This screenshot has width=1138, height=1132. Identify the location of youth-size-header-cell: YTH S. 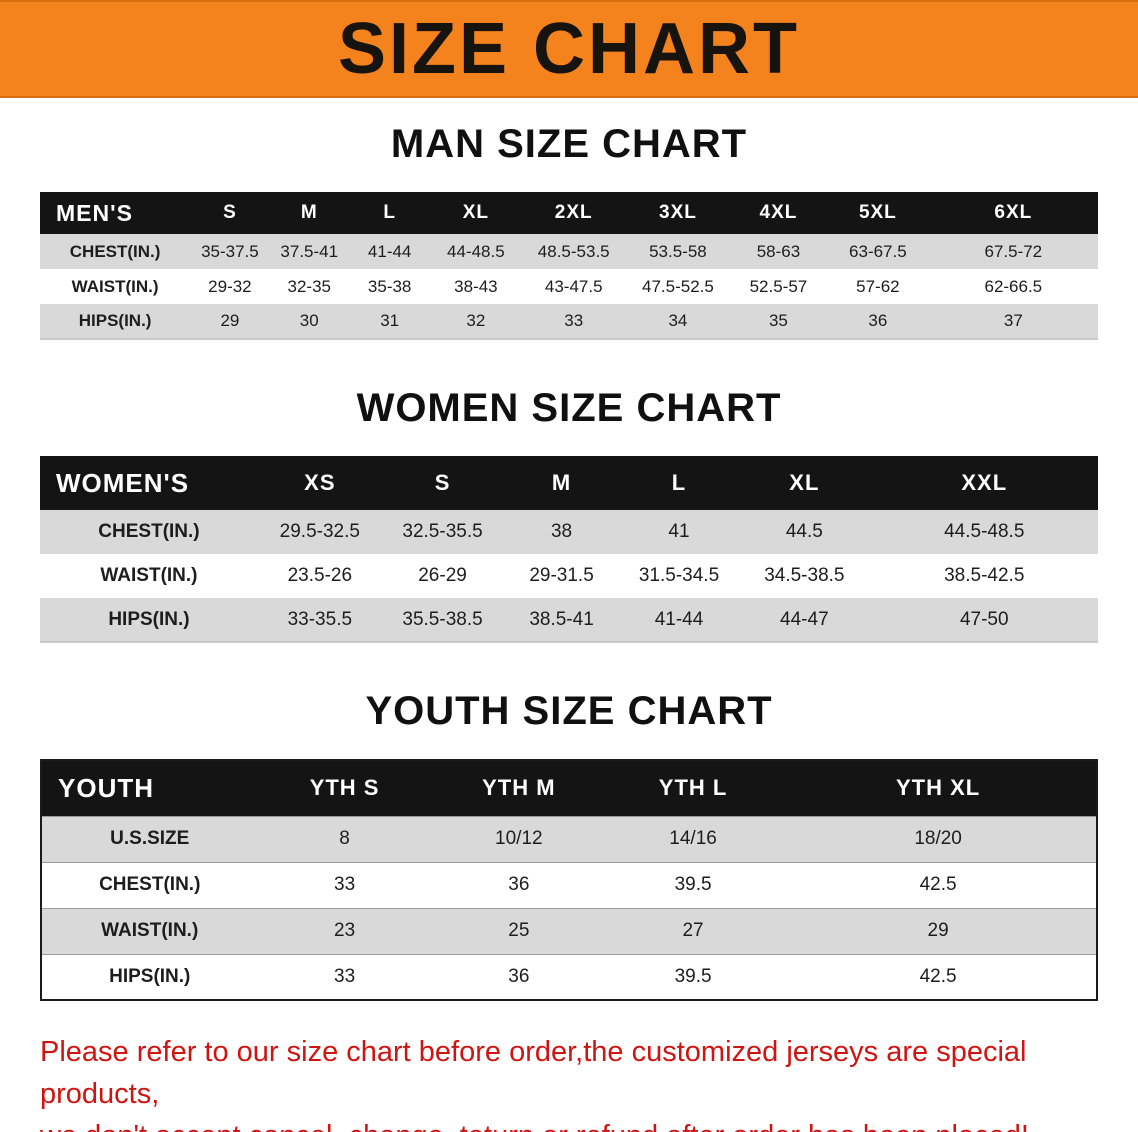
(344, 788).